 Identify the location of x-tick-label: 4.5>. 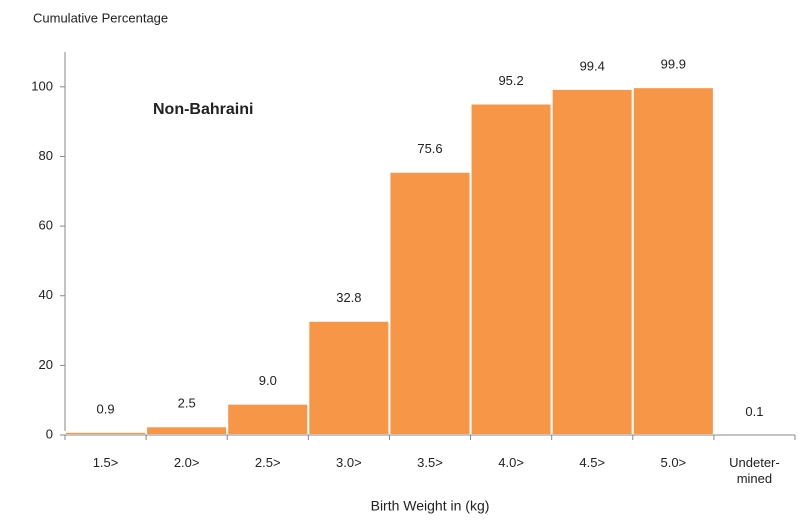
(592, 462).